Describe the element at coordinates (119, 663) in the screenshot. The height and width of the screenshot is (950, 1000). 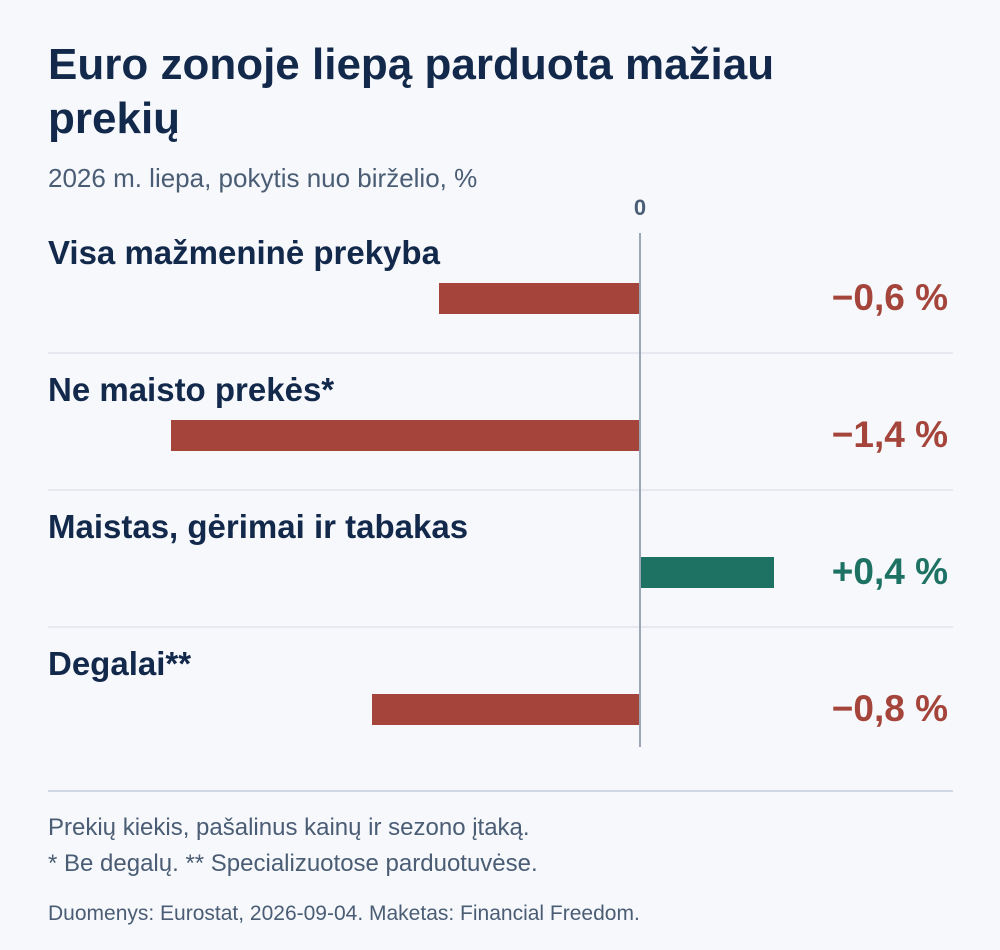
I see `category-label: Degalai**` at that location.